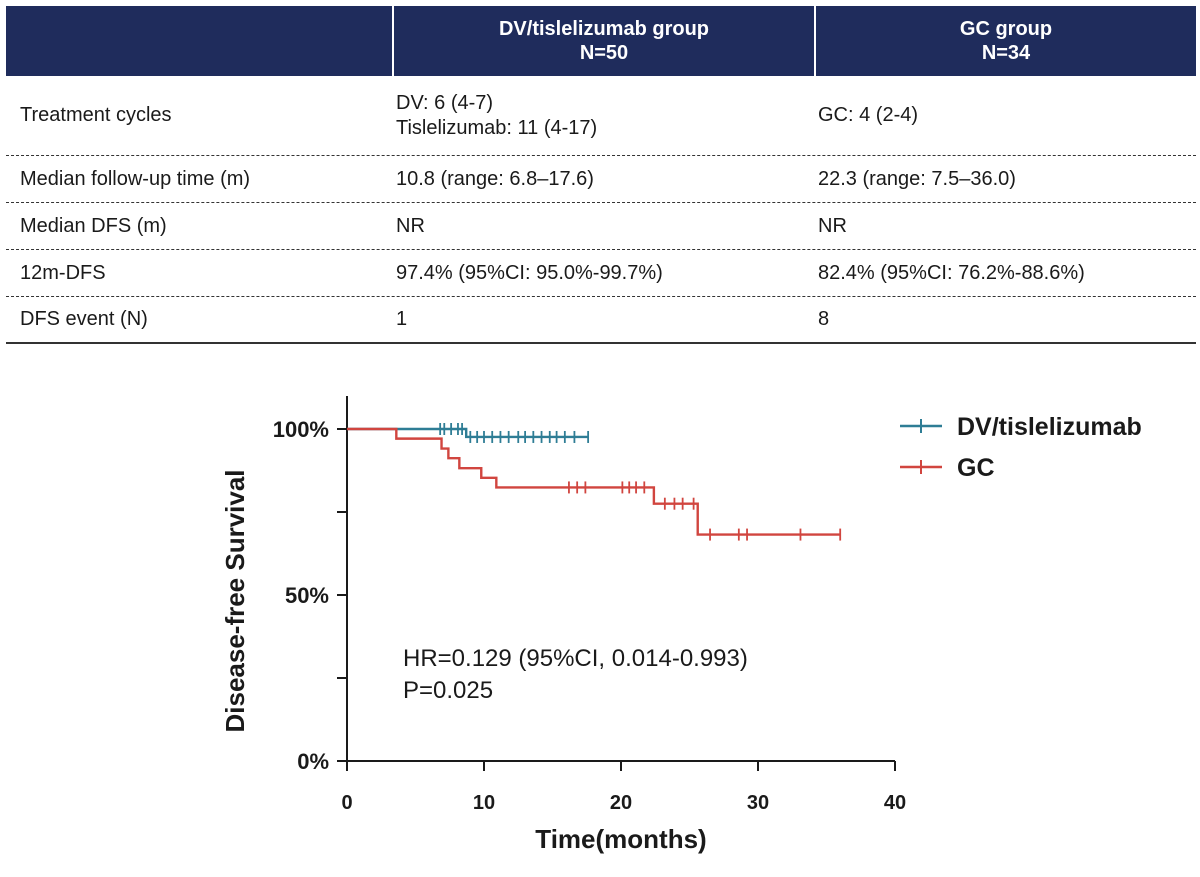 The image size is (1200, 877). Describe the element at coordinates (307, 595) in the screenshot. I see `y-tick-label: 50%` at that location.